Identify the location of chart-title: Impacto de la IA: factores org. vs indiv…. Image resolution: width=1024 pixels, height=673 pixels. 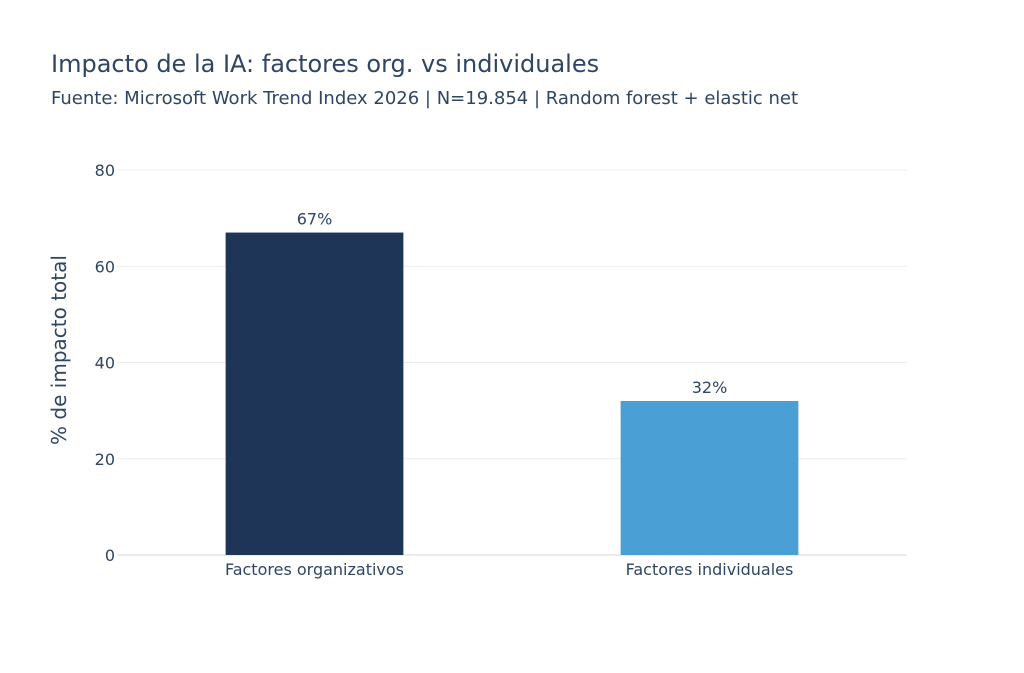
(325, 64).